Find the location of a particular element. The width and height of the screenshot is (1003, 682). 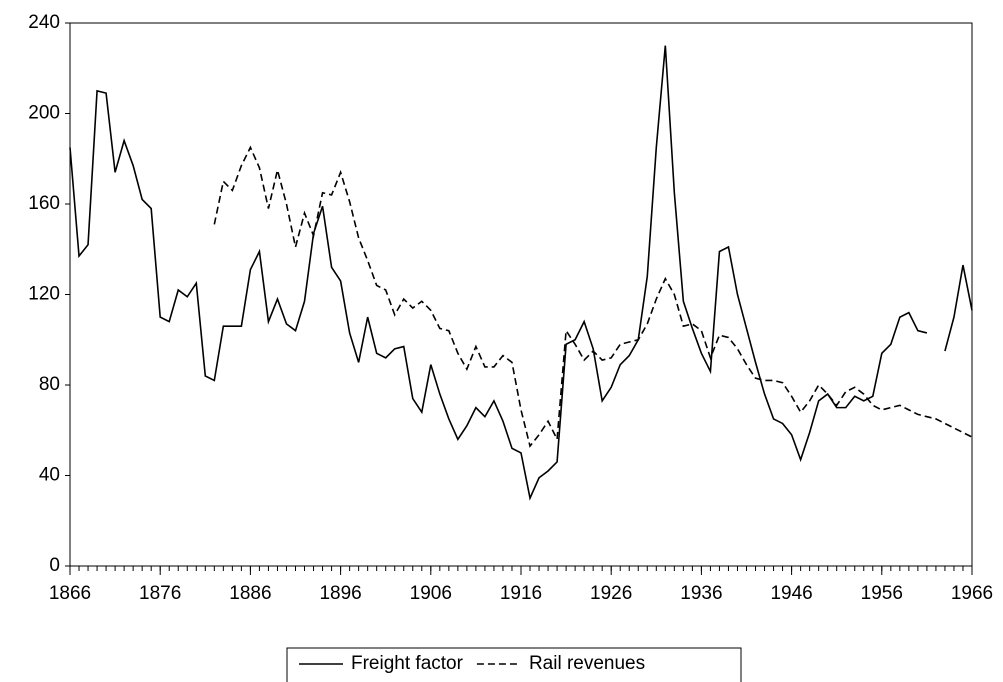

x-tick-label: 1886 is located at coordinates (250, 593).